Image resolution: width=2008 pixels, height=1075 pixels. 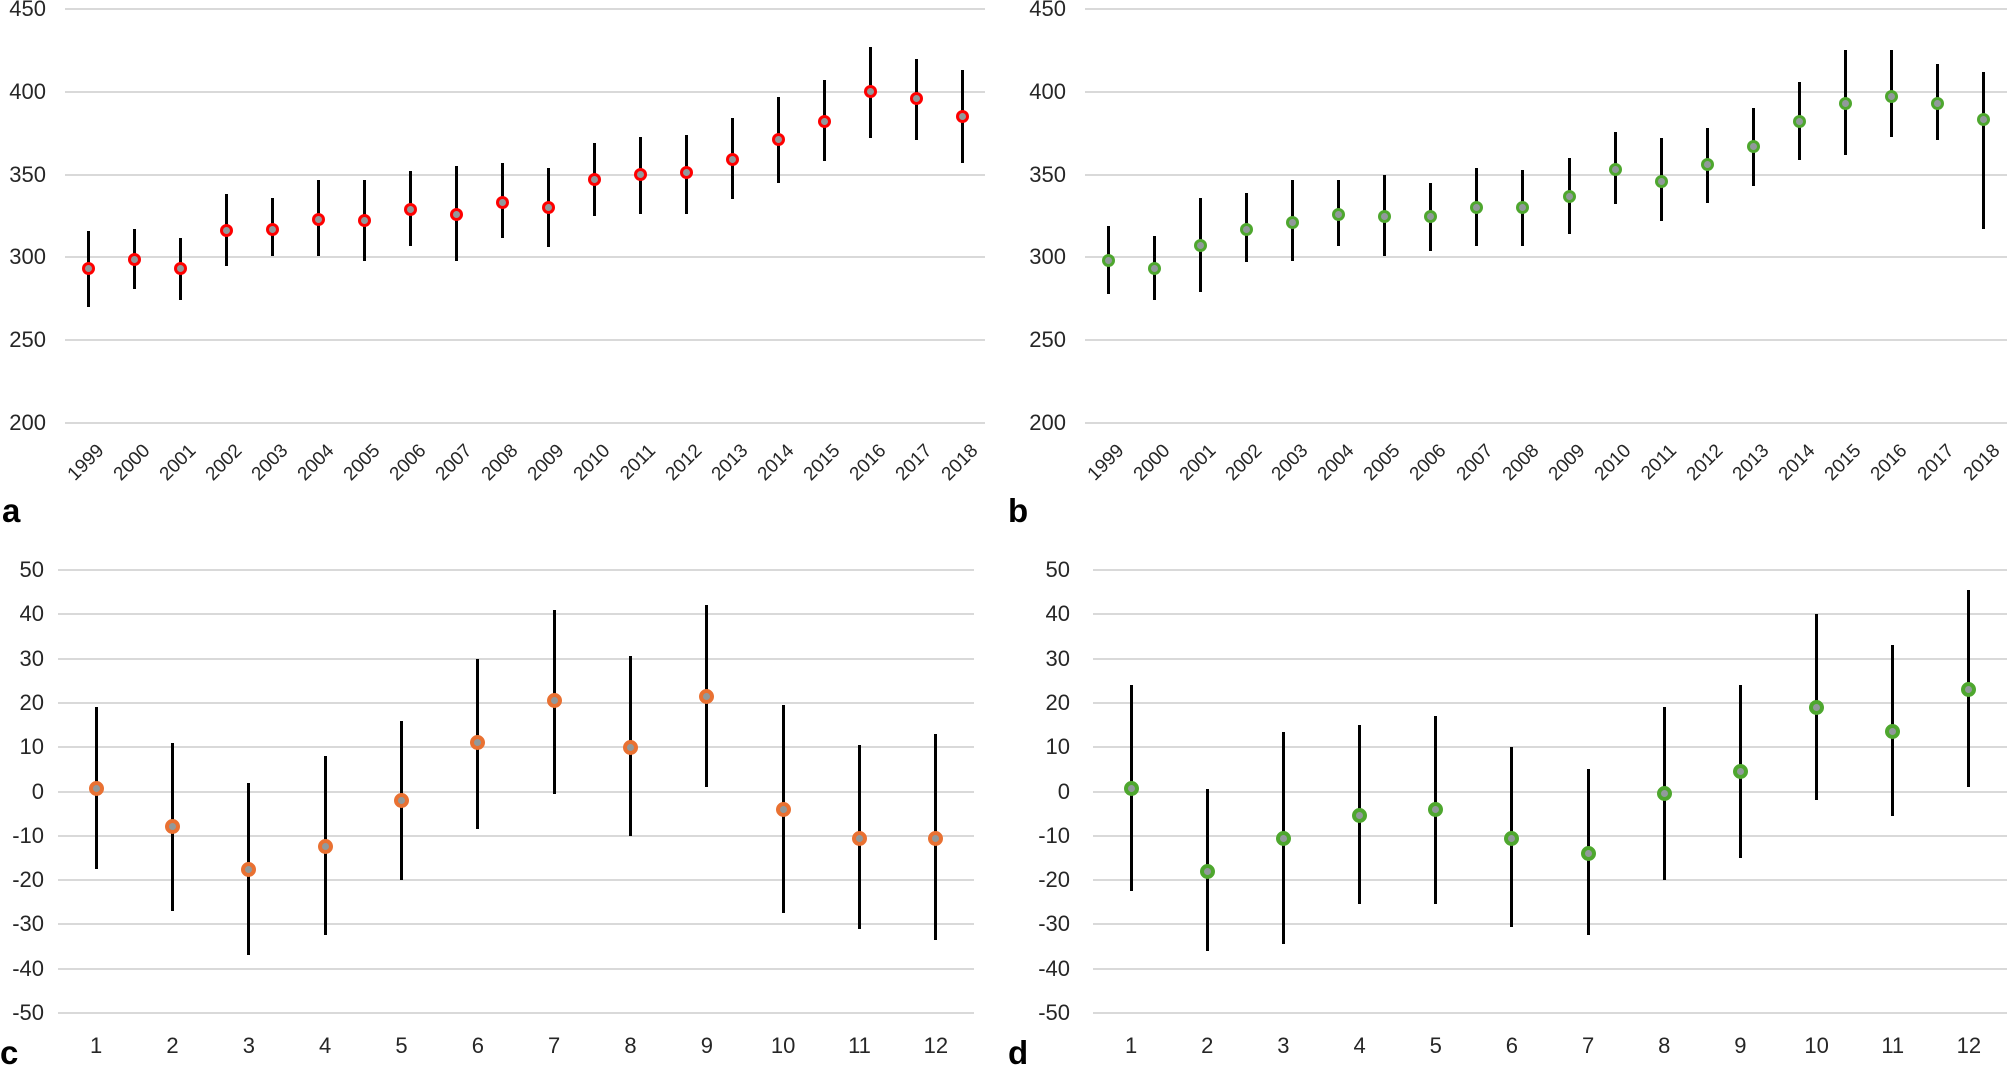 What do you see at coordinates (224, 463) in the screenshot?
I see `x-axis-tick-label: 2002` at bounding box center [224, 463].